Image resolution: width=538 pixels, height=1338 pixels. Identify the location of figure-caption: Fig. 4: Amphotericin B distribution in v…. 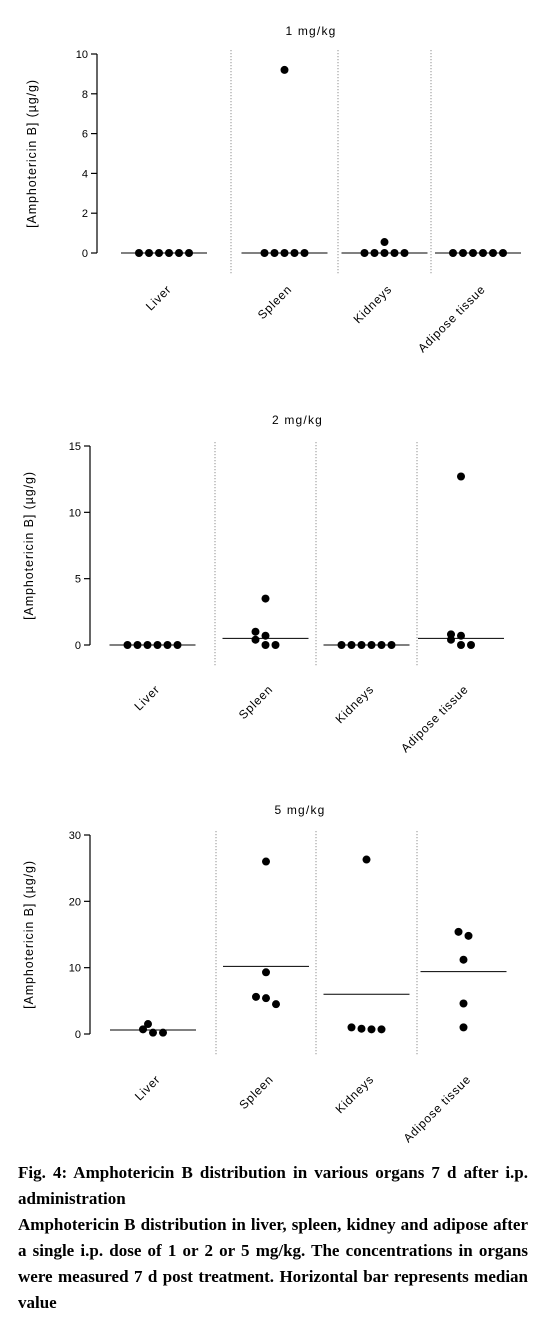
(273, 1238).